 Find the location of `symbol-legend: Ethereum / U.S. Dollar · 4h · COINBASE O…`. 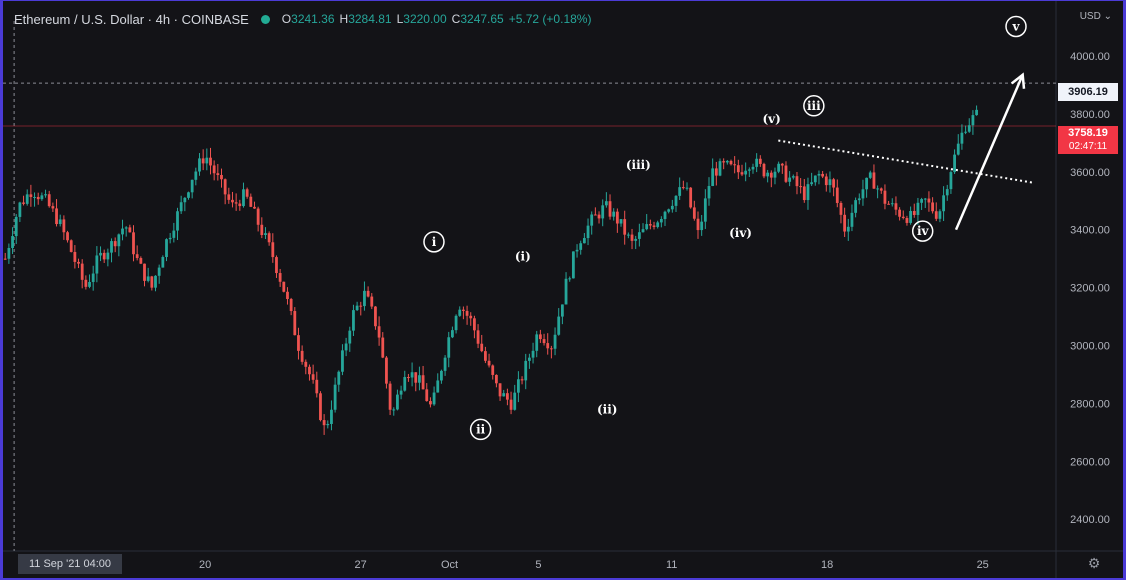

symbol-legend: Ethereum / U.S. Dollar · 4h · COINBASE O… is located at coordinates (302, 19).